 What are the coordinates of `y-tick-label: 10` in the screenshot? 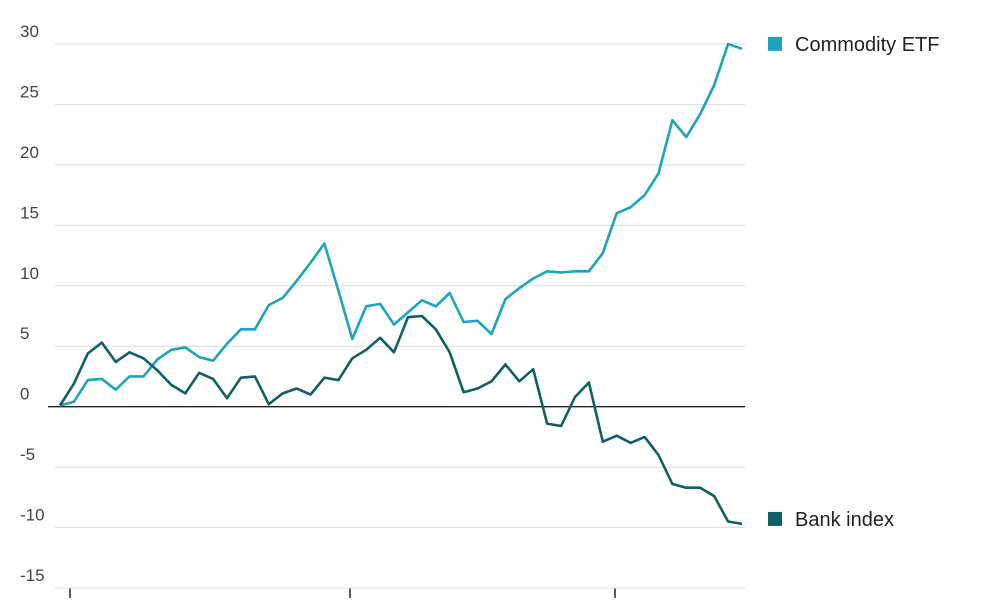 It's located at (29, 273).